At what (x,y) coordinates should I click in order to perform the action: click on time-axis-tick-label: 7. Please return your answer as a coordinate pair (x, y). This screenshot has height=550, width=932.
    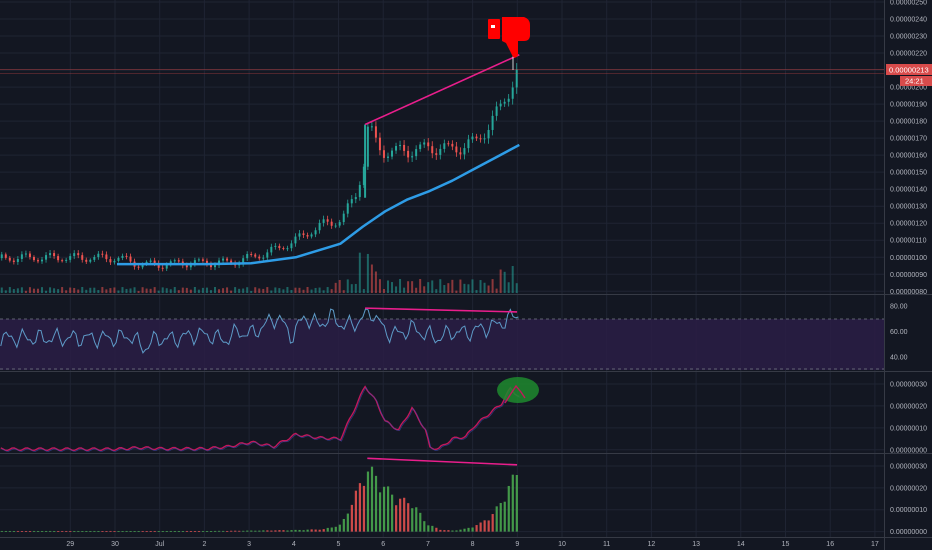
    Looking at the image, I should click on (428, 544).